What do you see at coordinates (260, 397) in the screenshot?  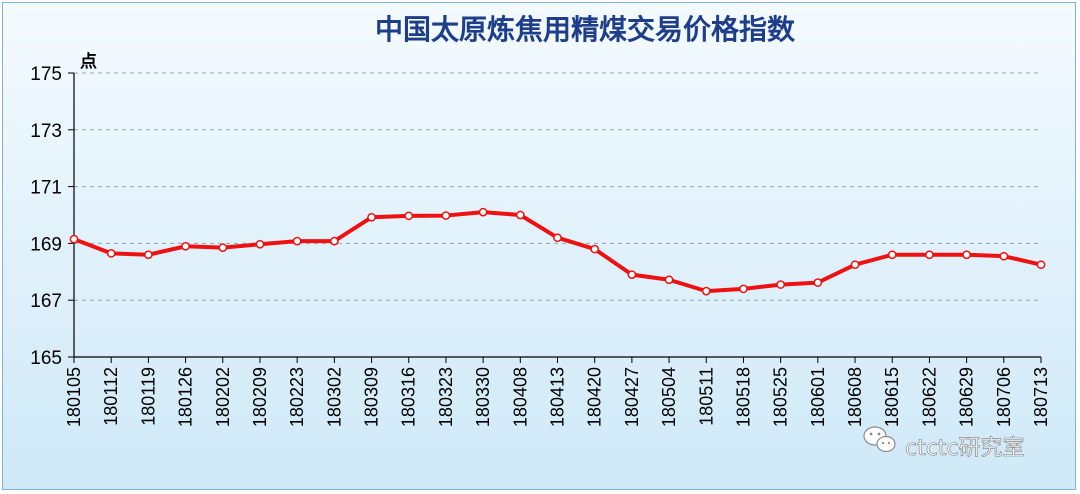 I see `x-tick-label: 180209` at bounding box center [260, 397].